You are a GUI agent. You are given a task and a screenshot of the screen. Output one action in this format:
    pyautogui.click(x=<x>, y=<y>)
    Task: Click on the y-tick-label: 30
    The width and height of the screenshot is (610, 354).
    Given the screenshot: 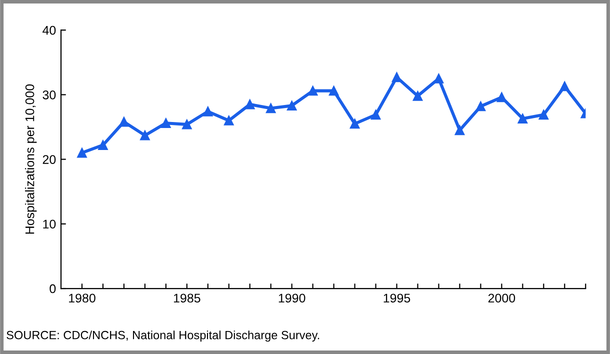 What is the action you would take?
    pyautogui.click(x=49, y=95)
    